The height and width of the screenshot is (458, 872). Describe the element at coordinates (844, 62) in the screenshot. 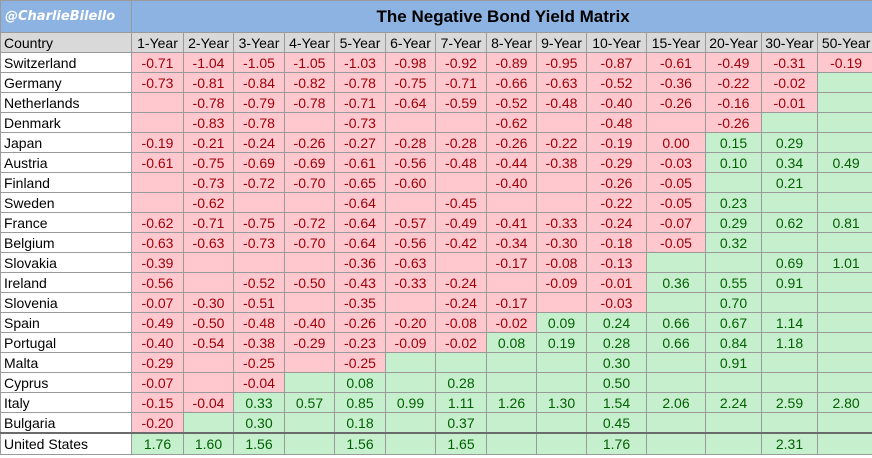

I see `yield-cell: -0.19` at that location.